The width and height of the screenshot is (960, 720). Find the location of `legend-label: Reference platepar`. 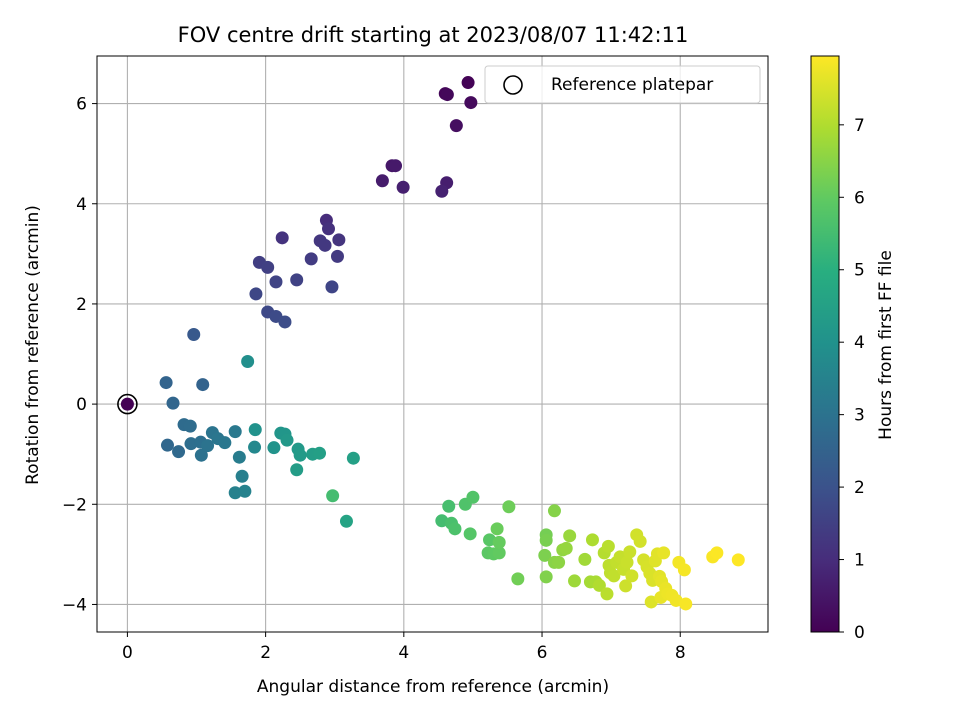

legend-label: Reference platepar is located at coordinates (632, 85).